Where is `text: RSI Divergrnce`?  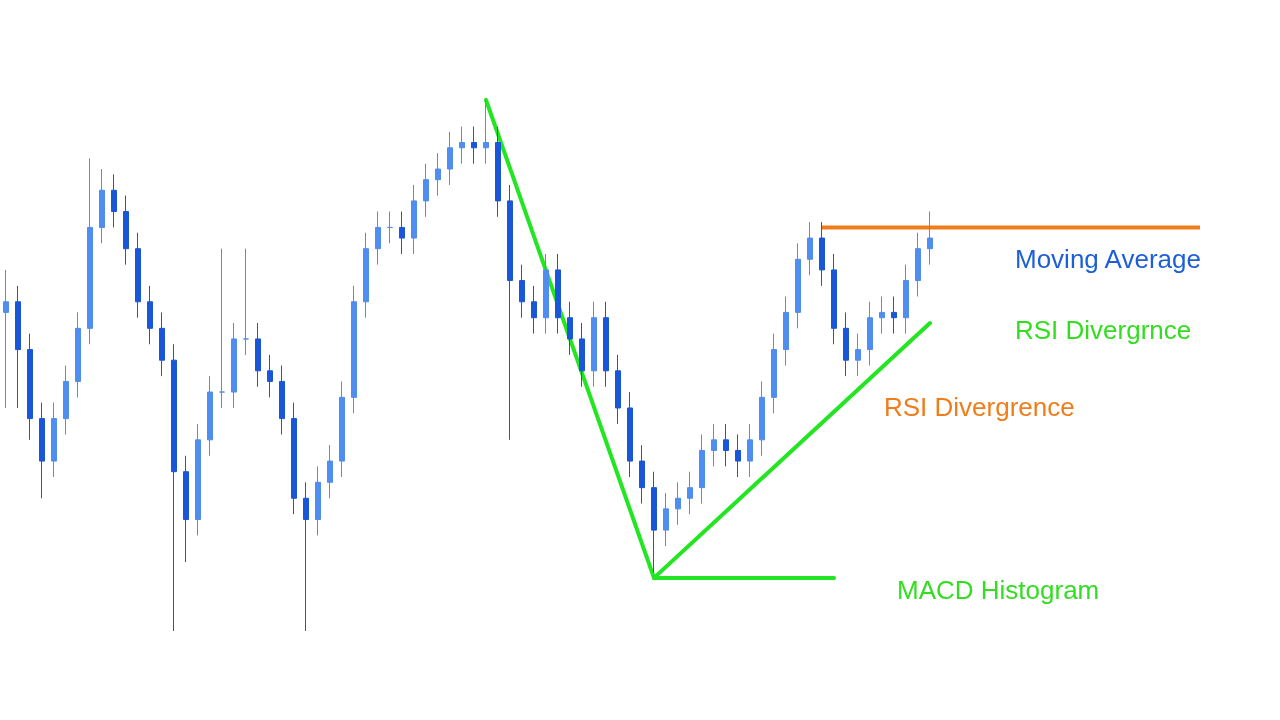
text: RSI Divergrnce is located at coordinates (1103, 330).